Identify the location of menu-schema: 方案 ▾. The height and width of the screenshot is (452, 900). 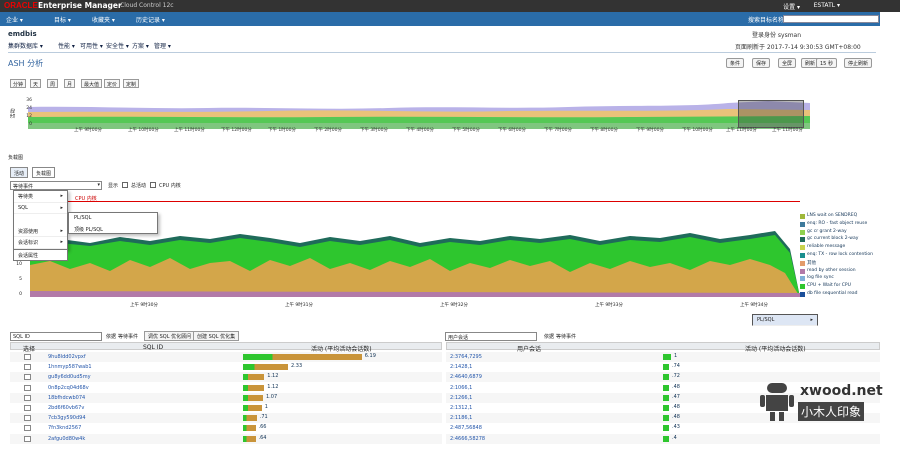
(140, 46).